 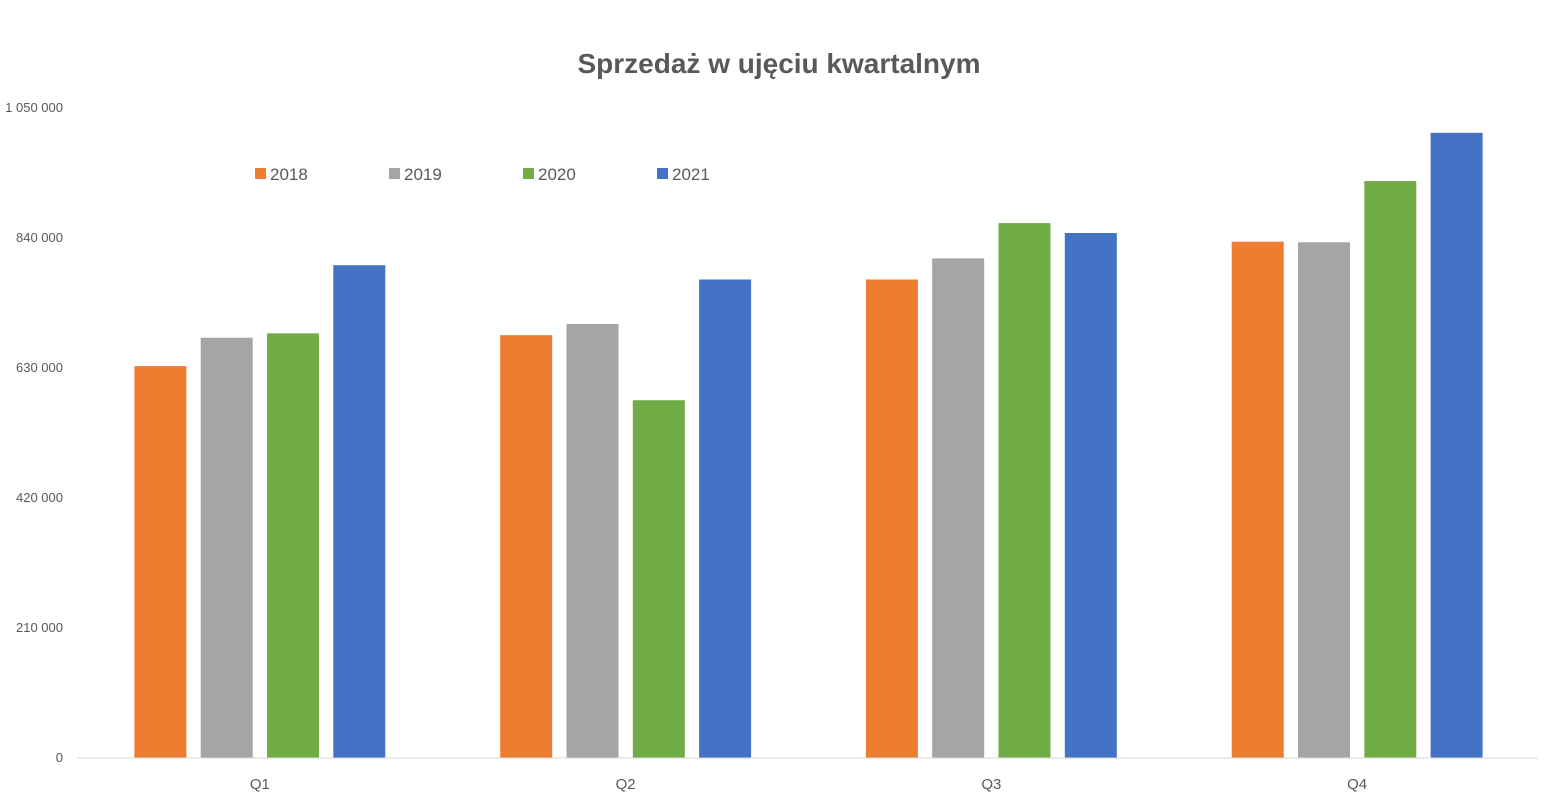 I want to click on x-tick-label: Q4, so click(x=1357, y=784).